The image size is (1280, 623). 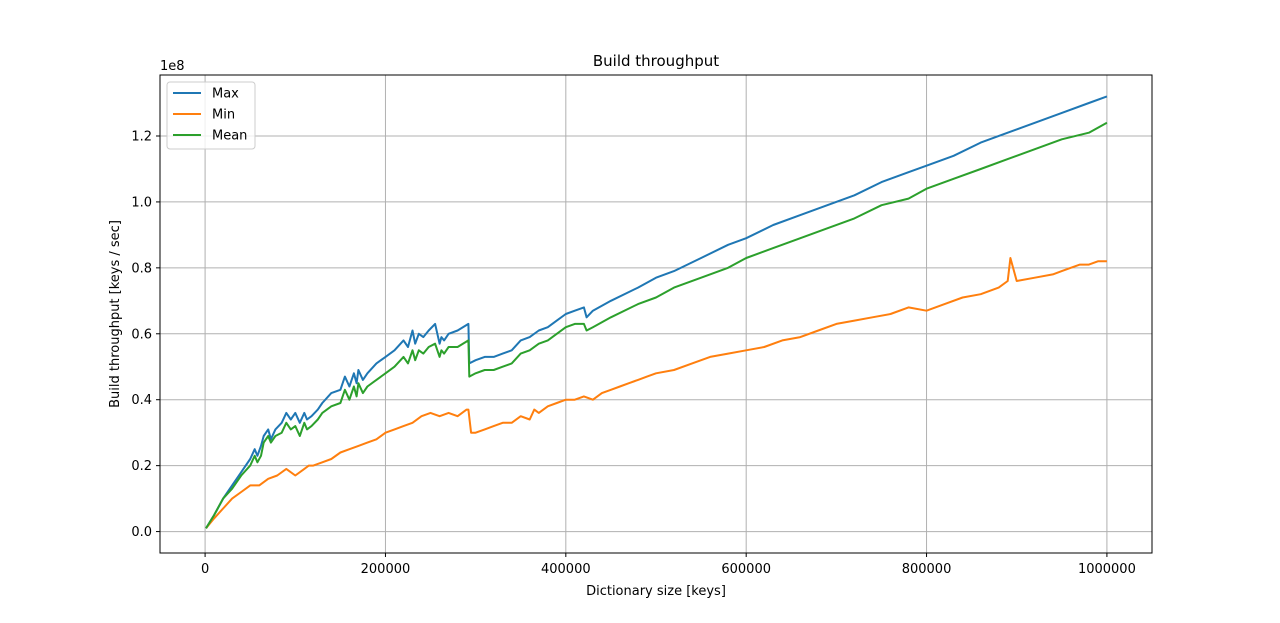 I want to click on legend-box, so click(x=211, y=115).